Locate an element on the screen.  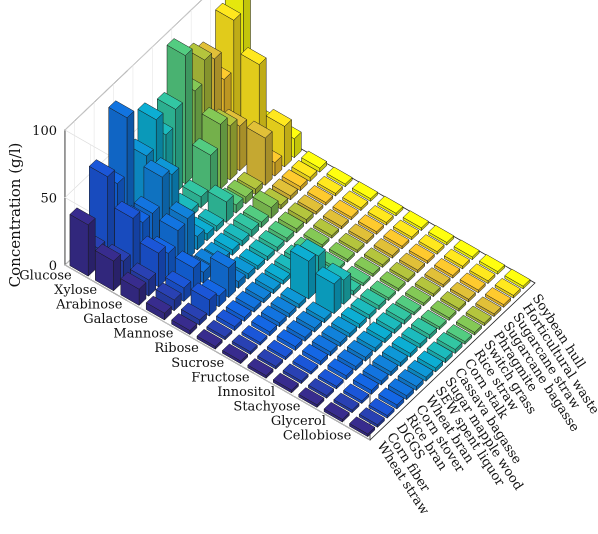
z-tick-label: 0 is located at coordinates (53, 266).